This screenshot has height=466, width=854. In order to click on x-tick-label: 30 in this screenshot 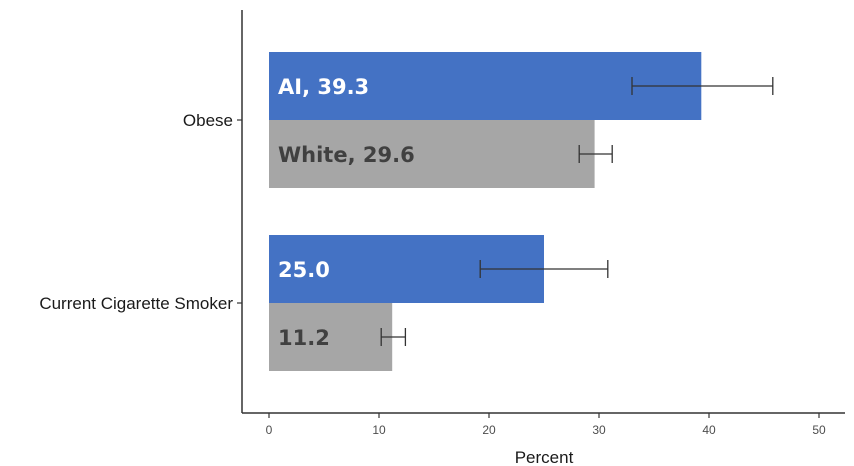, I will do `click(599, 430)`.